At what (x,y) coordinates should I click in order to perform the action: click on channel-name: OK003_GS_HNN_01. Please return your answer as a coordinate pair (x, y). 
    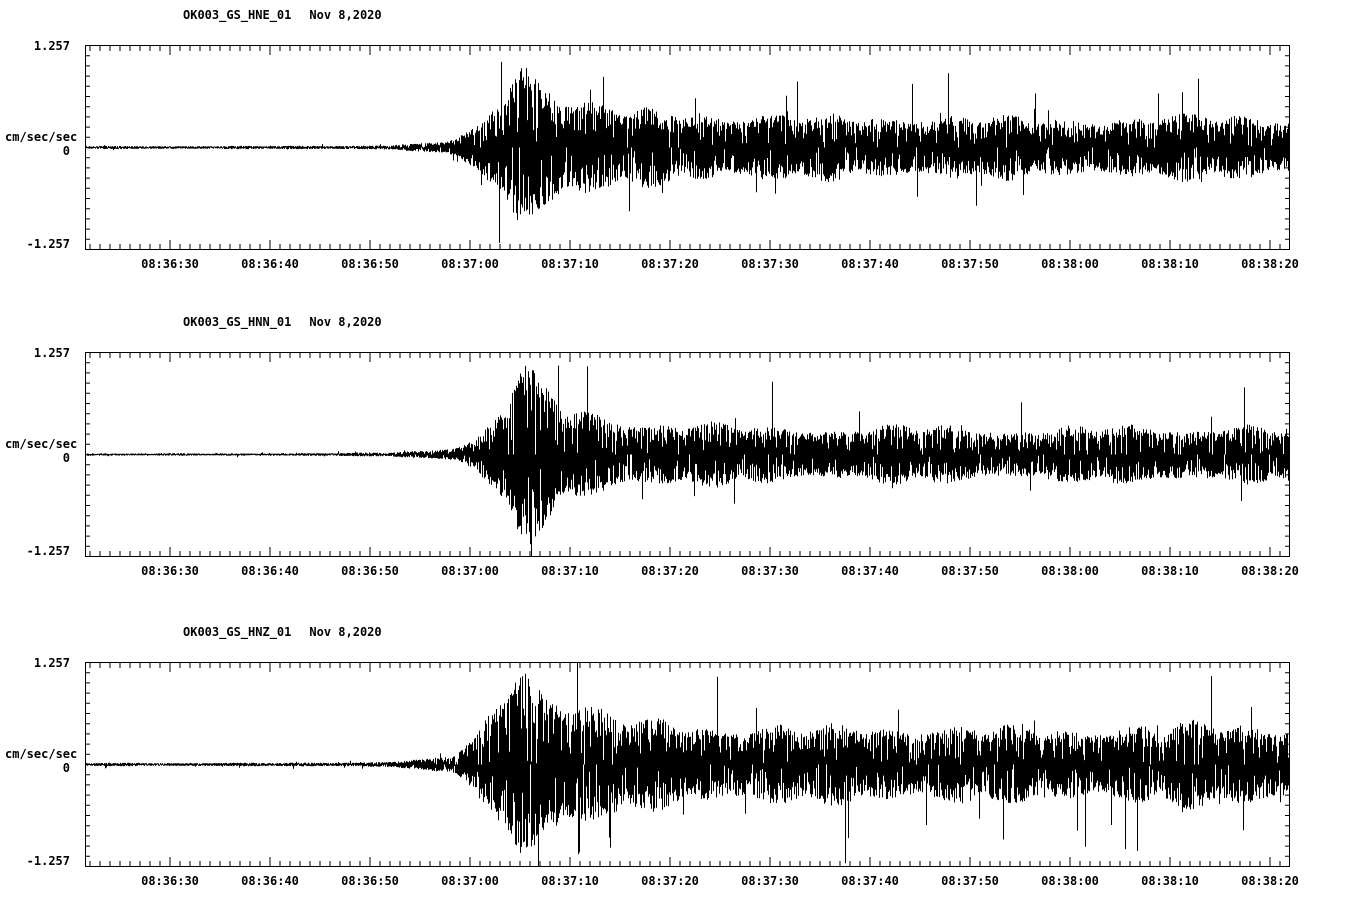
    Looking at the image, I should click on (237, 322).